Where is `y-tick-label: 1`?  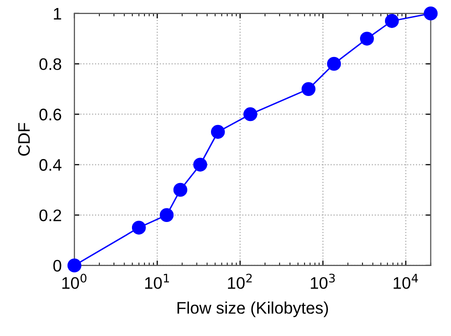
y-tick-label: 1 is located at coordinates (58, 14).